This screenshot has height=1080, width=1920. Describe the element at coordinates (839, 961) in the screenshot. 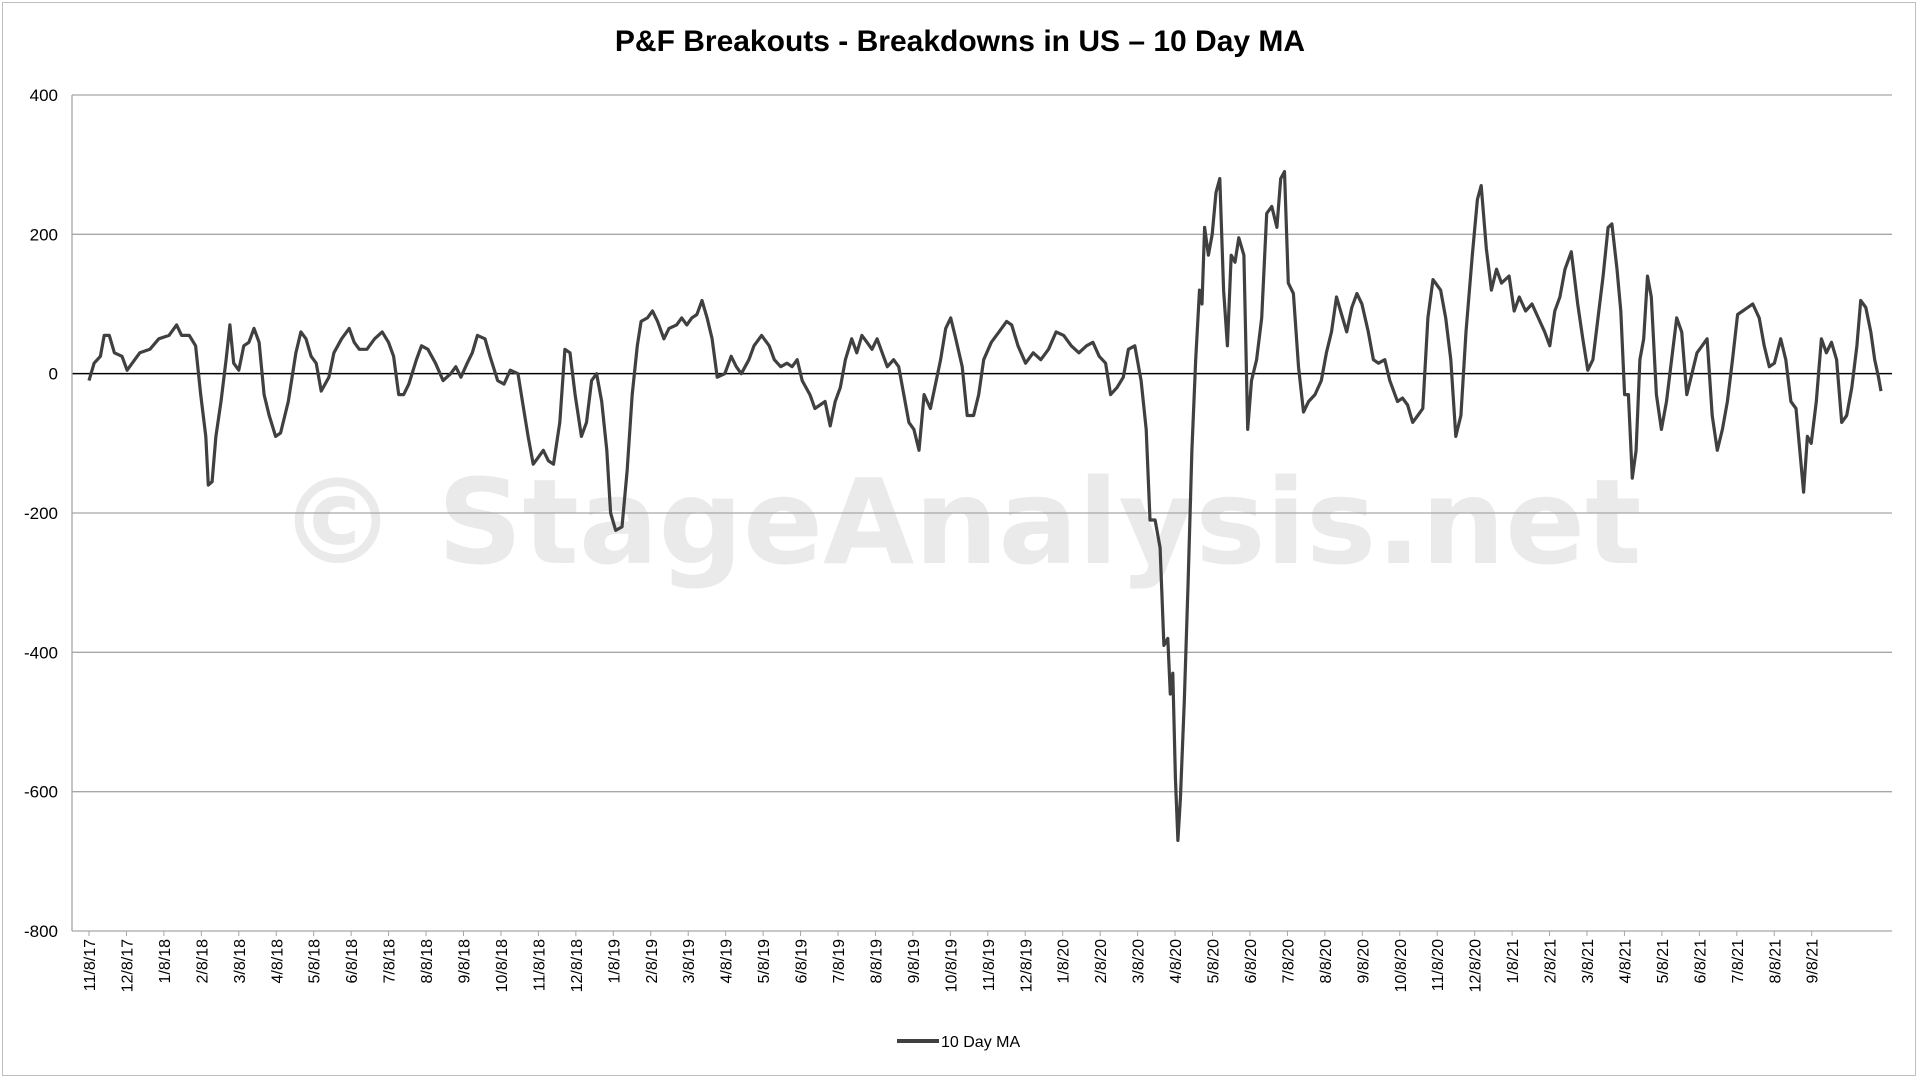

I see `x-tick-label: 7/8/19` at that location.